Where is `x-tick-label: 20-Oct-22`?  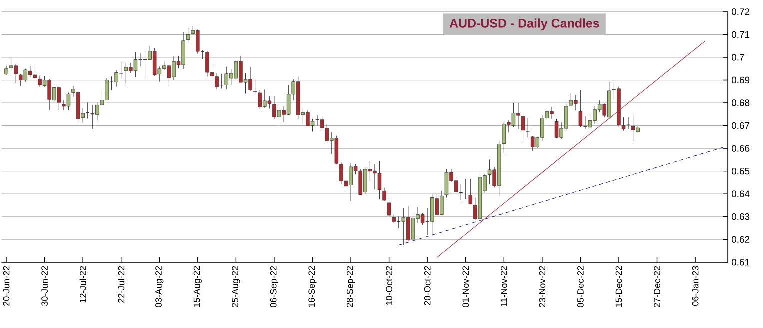 x-tick-label: 20-Oct-22 is located at coordinates (427, 286).